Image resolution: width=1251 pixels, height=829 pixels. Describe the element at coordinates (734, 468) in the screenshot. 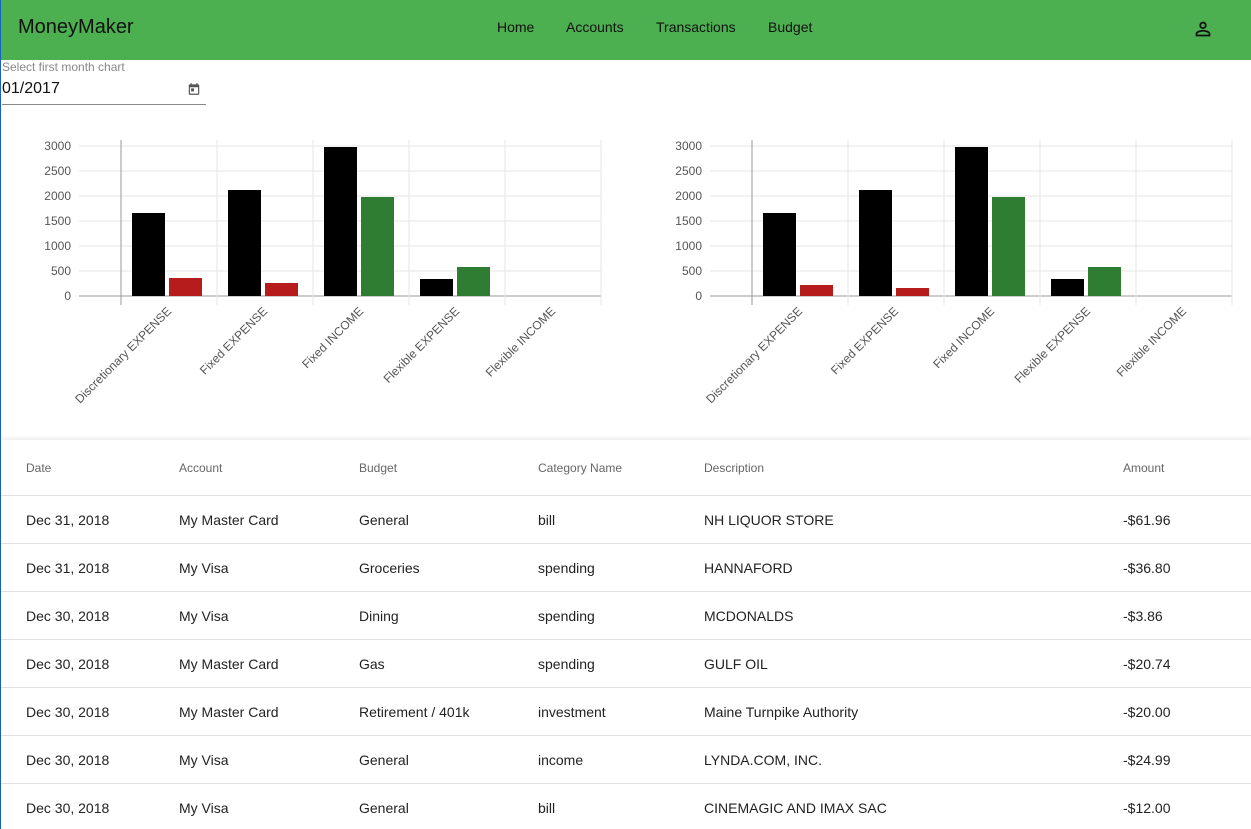

I see `column-header: Description` at that location.